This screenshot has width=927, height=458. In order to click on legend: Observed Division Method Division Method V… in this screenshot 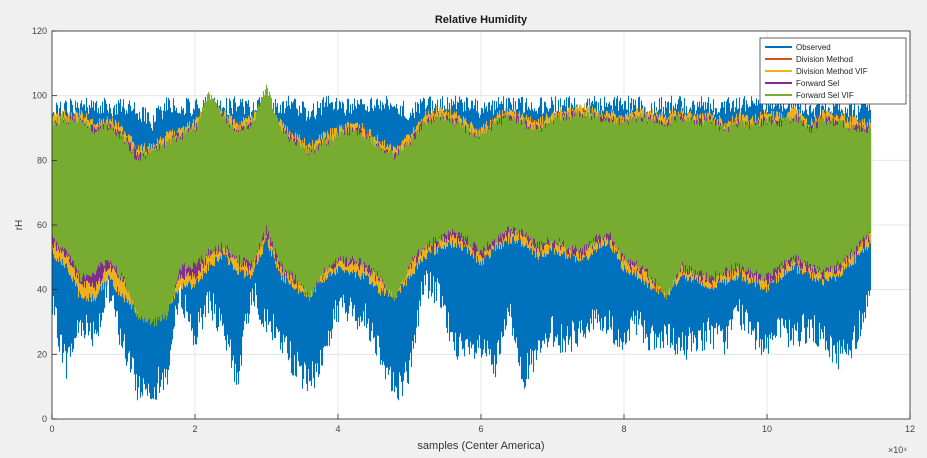, I will do `click(833, 71)`.